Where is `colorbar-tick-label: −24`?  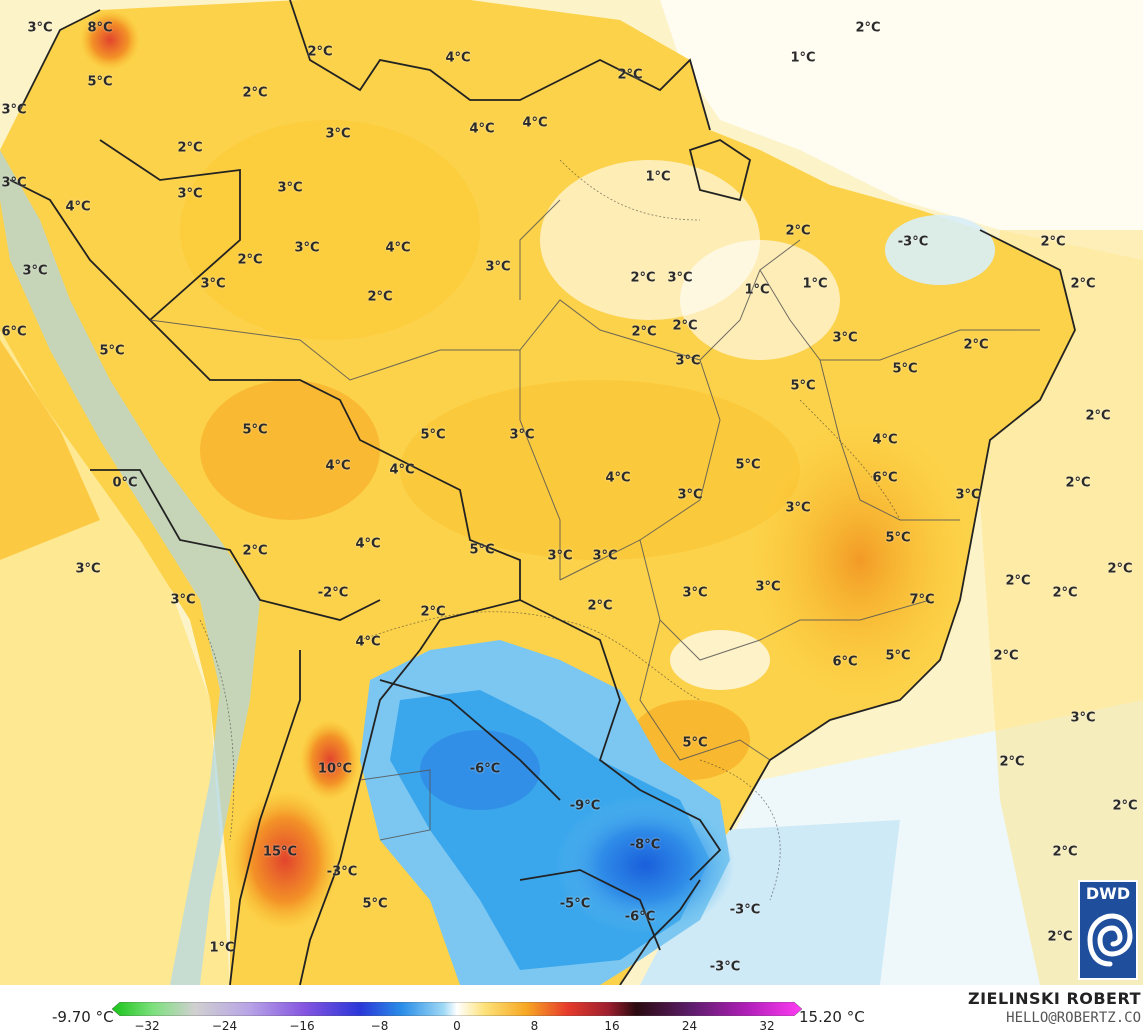
colorbar-tick-label: −24 is located at coordinates (224, 1026).